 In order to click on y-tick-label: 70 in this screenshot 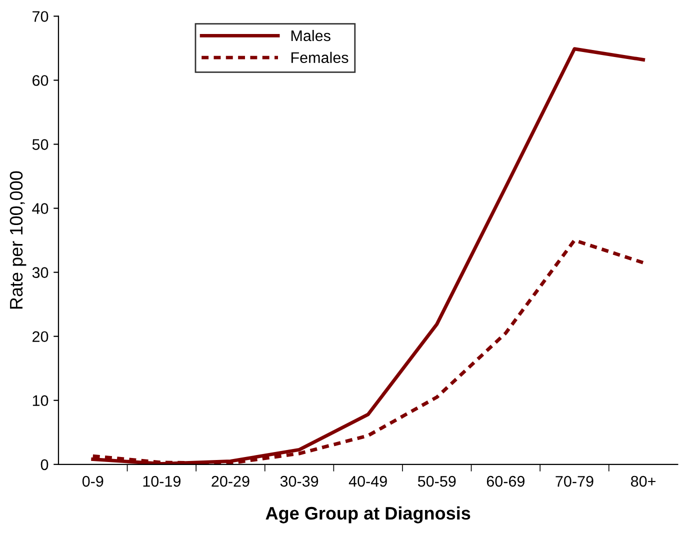, I will do `click(40, 16)`.